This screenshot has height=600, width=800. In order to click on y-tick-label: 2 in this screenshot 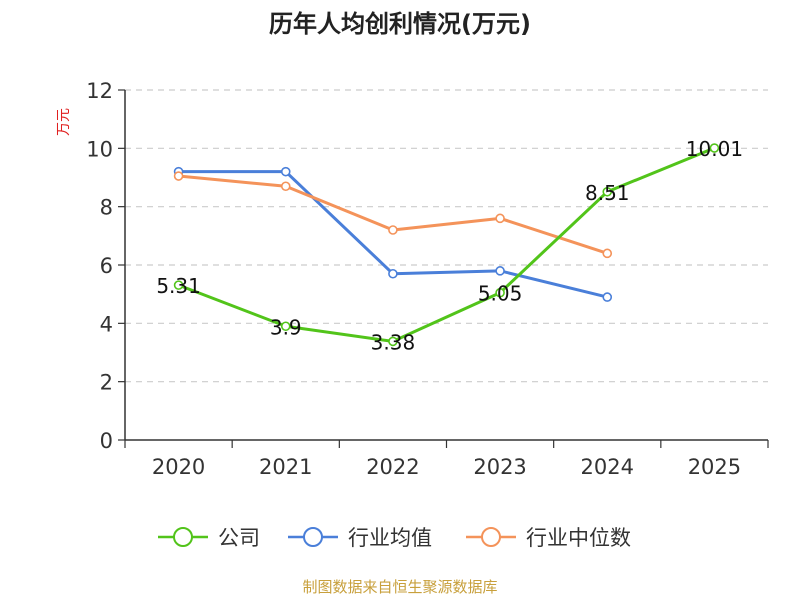, I will do `click(106, 383)`.